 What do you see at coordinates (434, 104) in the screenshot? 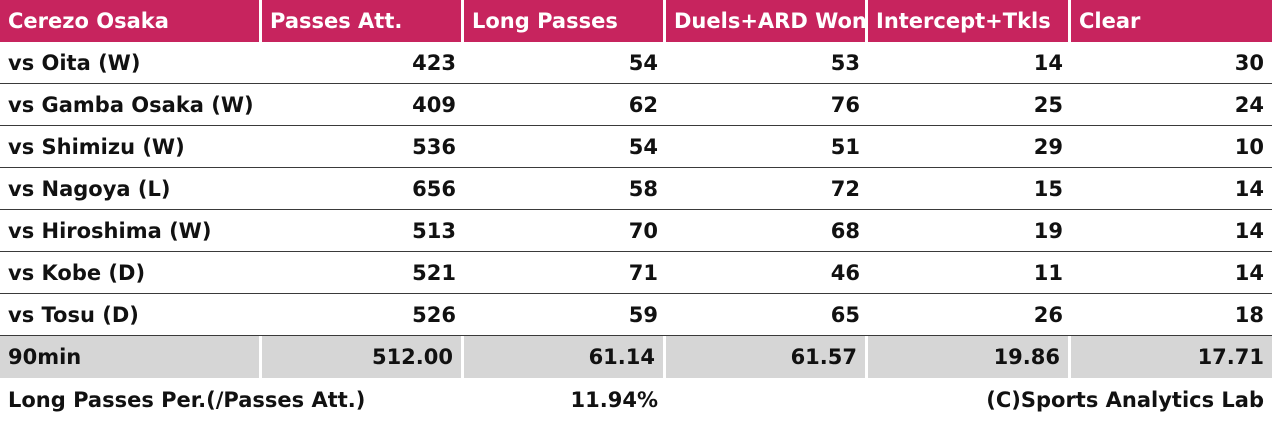
I see `stat-cell: 409` at bounding box center [434, 104].